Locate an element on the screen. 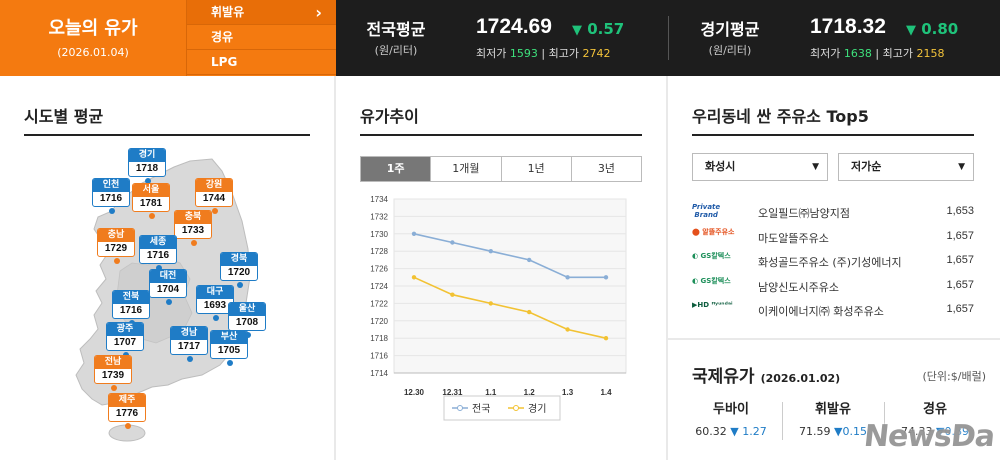 This screenshot has height=460, width=1000. chart-legend: 전국 경기 is located at coordinates (502, 408).